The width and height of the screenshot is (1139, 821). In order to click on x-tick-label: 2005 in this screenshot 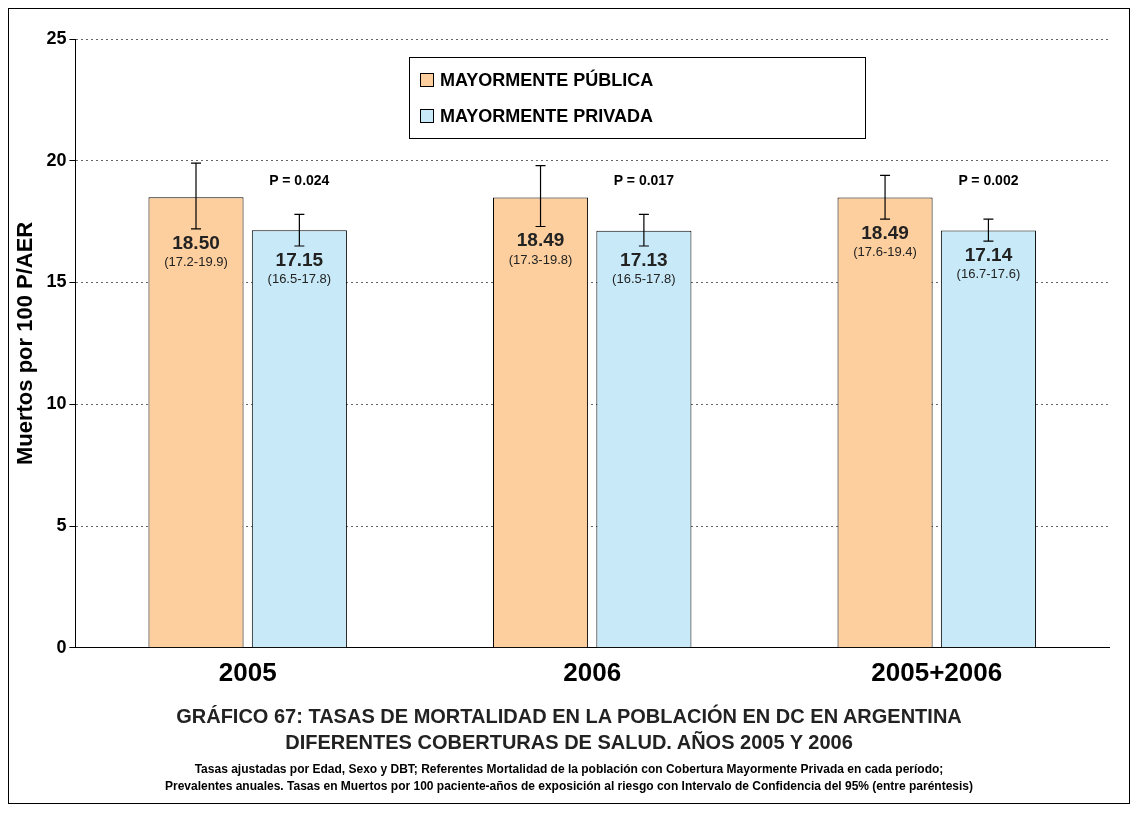, I will do `click(247, 671)`.